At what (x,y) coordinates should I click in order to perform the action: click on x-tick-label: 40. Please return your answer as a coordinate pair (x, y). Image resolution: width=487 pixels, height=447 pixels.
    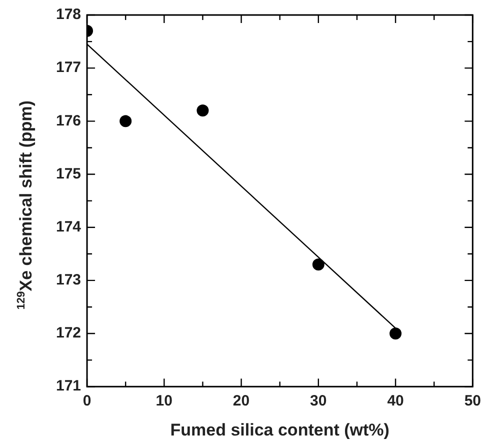
    Looking at the image, I should click on (395, 401).